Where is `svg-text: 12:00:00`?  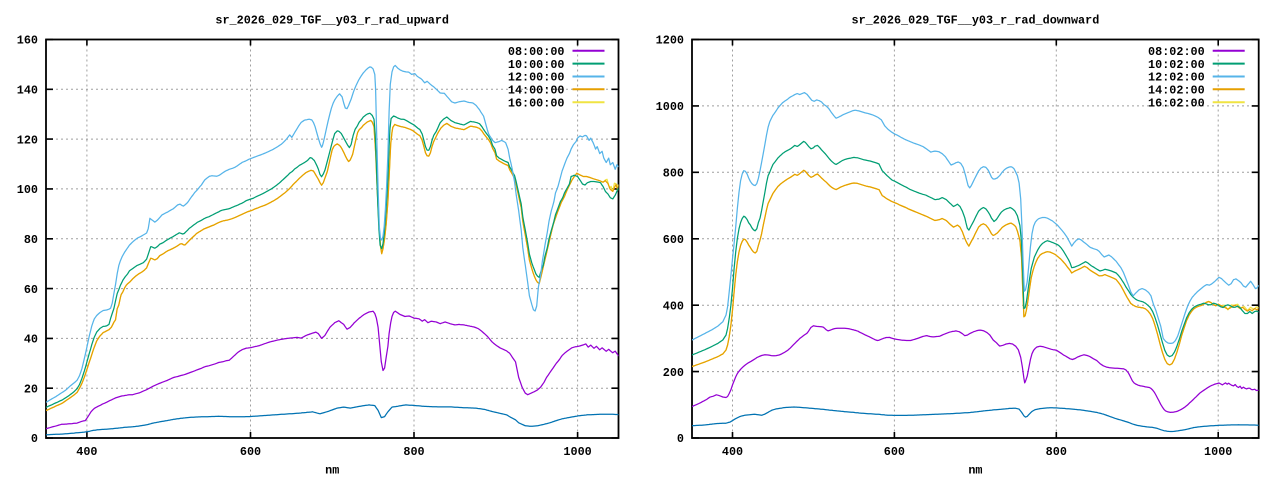
svg-text: 12:00:00 is located at coordinates (536, 78).